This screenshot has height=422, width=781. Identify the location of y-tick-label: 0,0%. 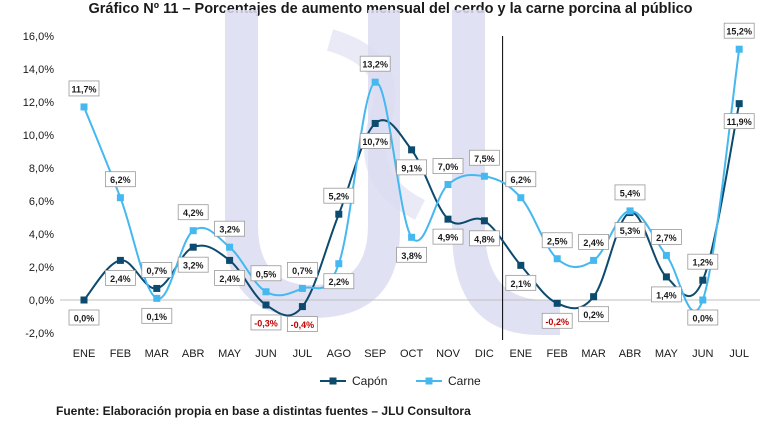
(41, 301).